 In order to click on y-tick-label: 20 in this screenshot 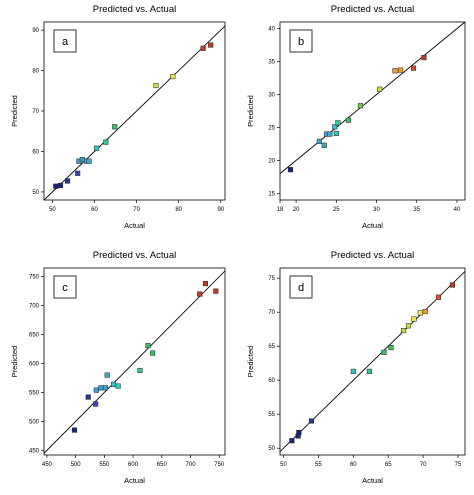, I will do `click(271, 161)`.